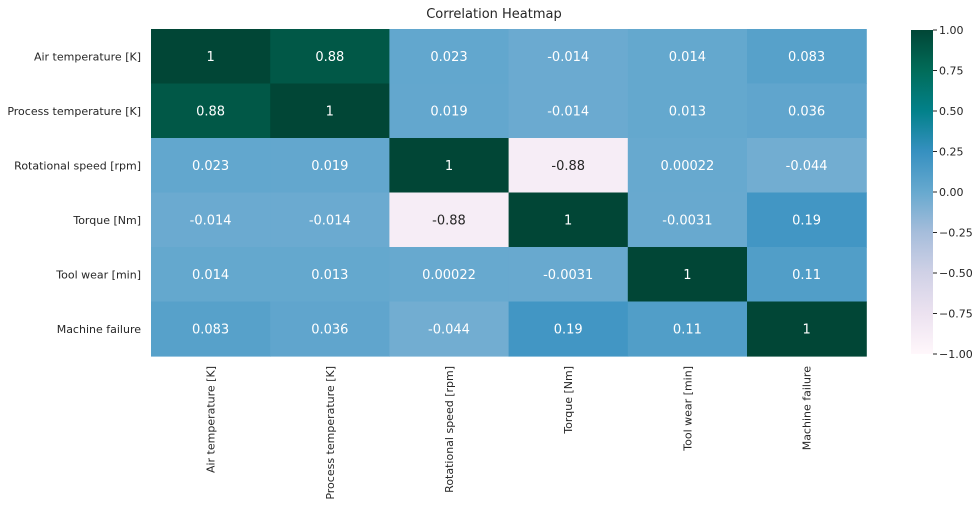 This screenshot has width=976, height=506. What do you see at coordinates (494, 14) in the screenshot?
I see `chart-title: Correlation Heatmap` at bounding box center [494, 14].